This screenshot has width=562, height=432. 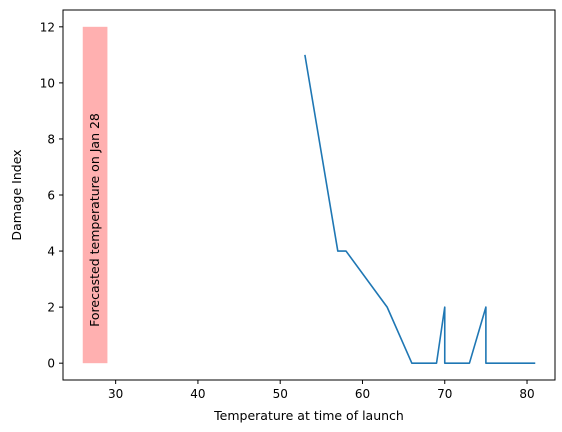 I want to click on band-annotation: Forecasted temperature on Jan 28, so click(x=94, y=220).